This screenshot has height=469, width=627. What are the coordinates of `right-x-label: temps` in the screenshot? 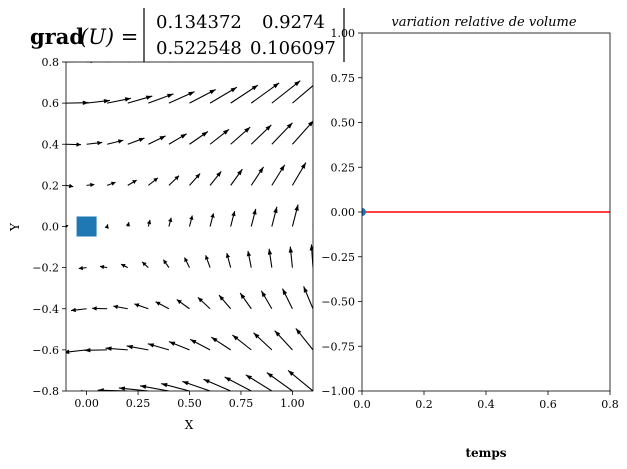 It's located at (485, 453).